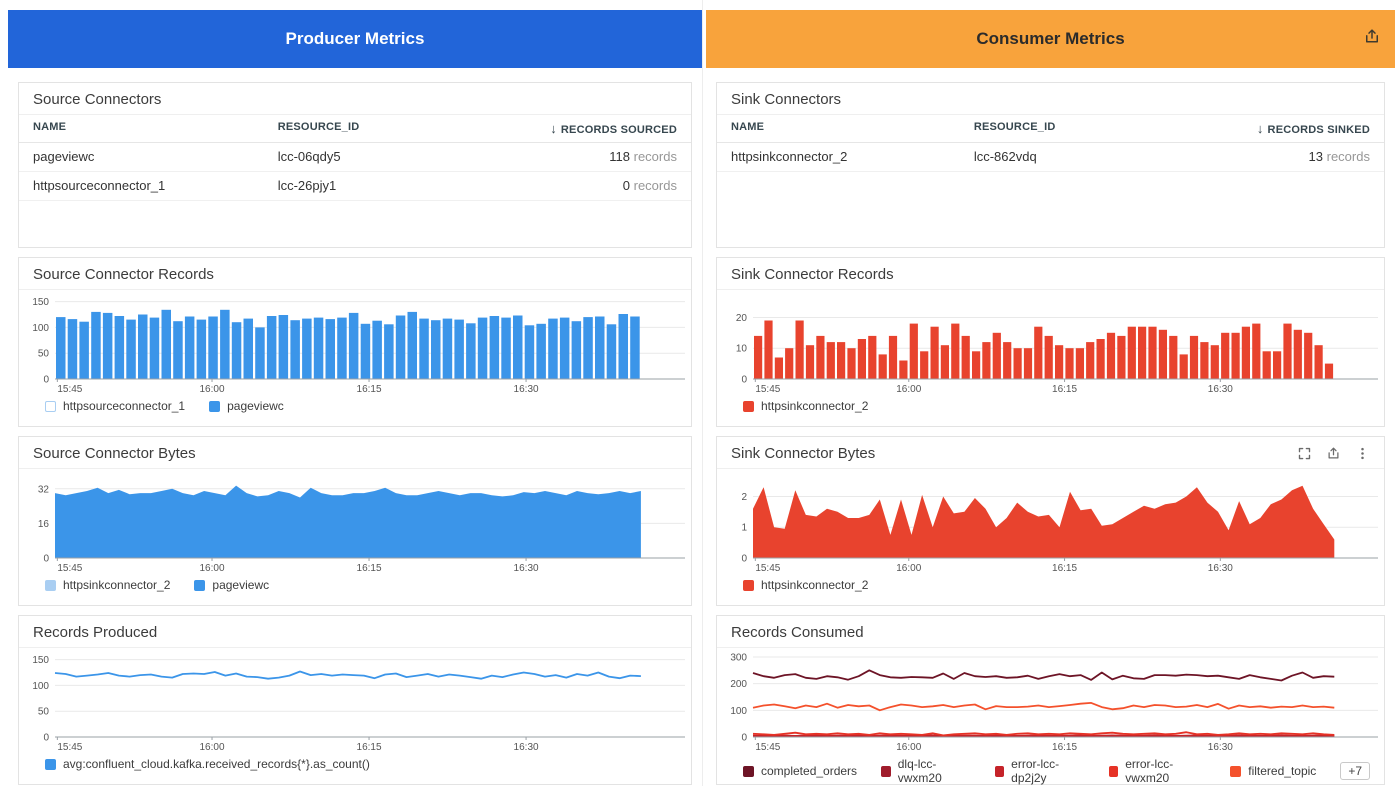 This screenshot has width=1400, height=786. Describe the element at coordinates (1282, 771) in the screenshot. I see `legend-label: filtered_topic` at that location.